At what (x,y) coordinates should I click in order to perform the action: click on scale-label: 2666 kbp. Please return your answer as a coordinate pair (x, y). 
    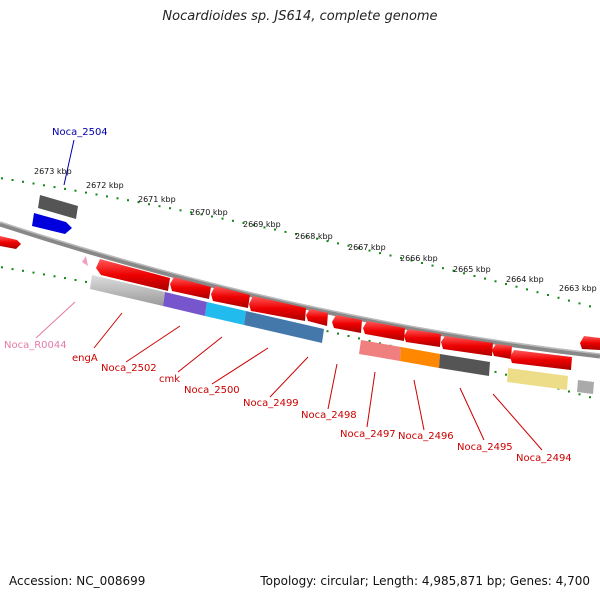
    Looking at the image, I should click on (419, 258).